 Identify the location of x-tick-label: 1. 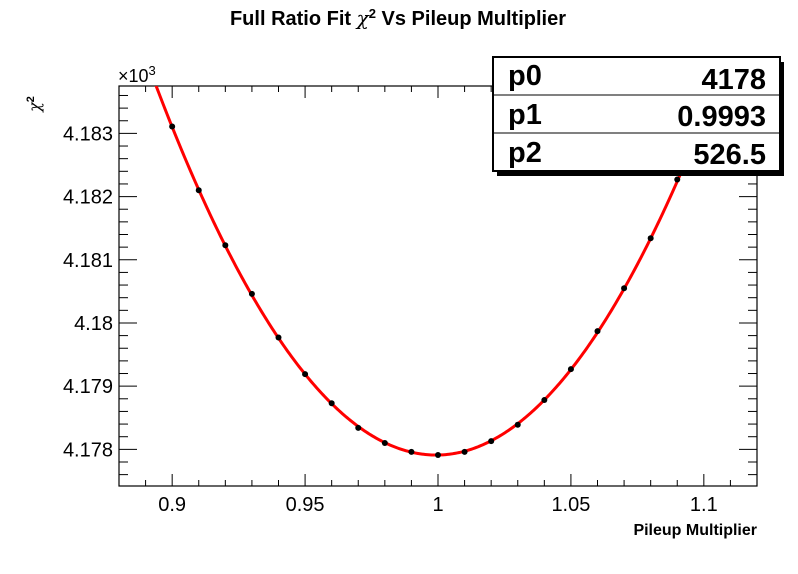
(437, 505).